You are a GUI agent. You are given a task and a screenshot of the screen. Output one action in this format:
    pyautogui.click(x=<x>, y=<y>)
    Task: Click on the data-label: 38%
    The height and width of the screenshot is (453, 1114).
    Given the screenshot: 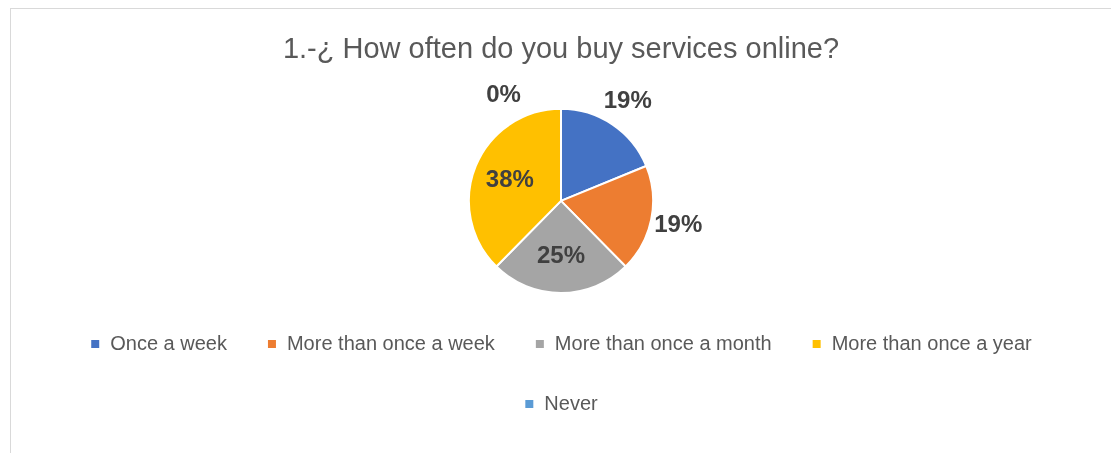 What is the action you would take?
    pyautogui.click(x=509, y=178)
    